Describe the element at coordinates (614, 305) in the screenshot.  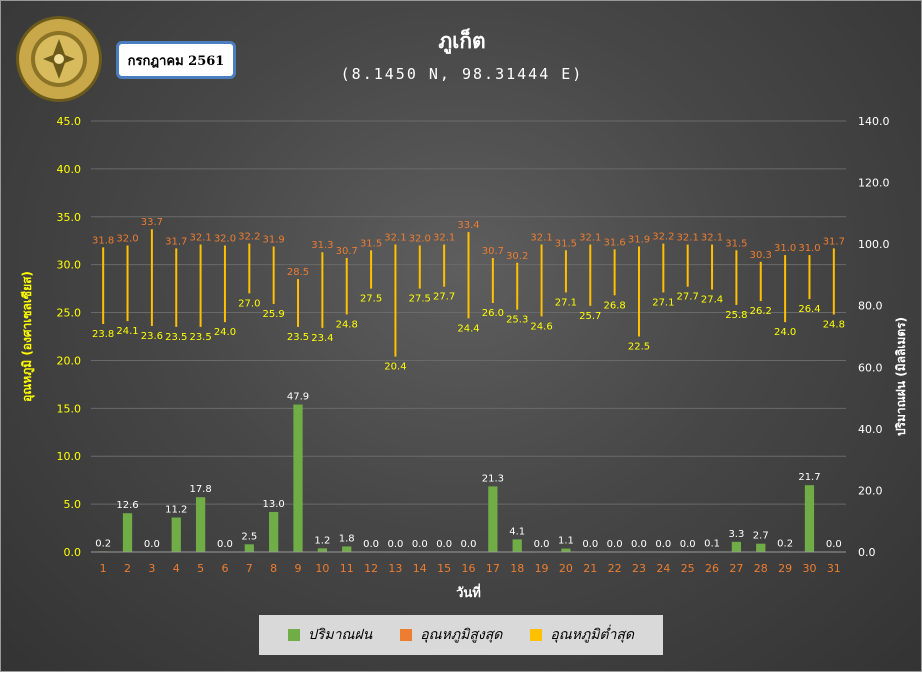
I see `min-temp-data-label: 26.8` at that location.